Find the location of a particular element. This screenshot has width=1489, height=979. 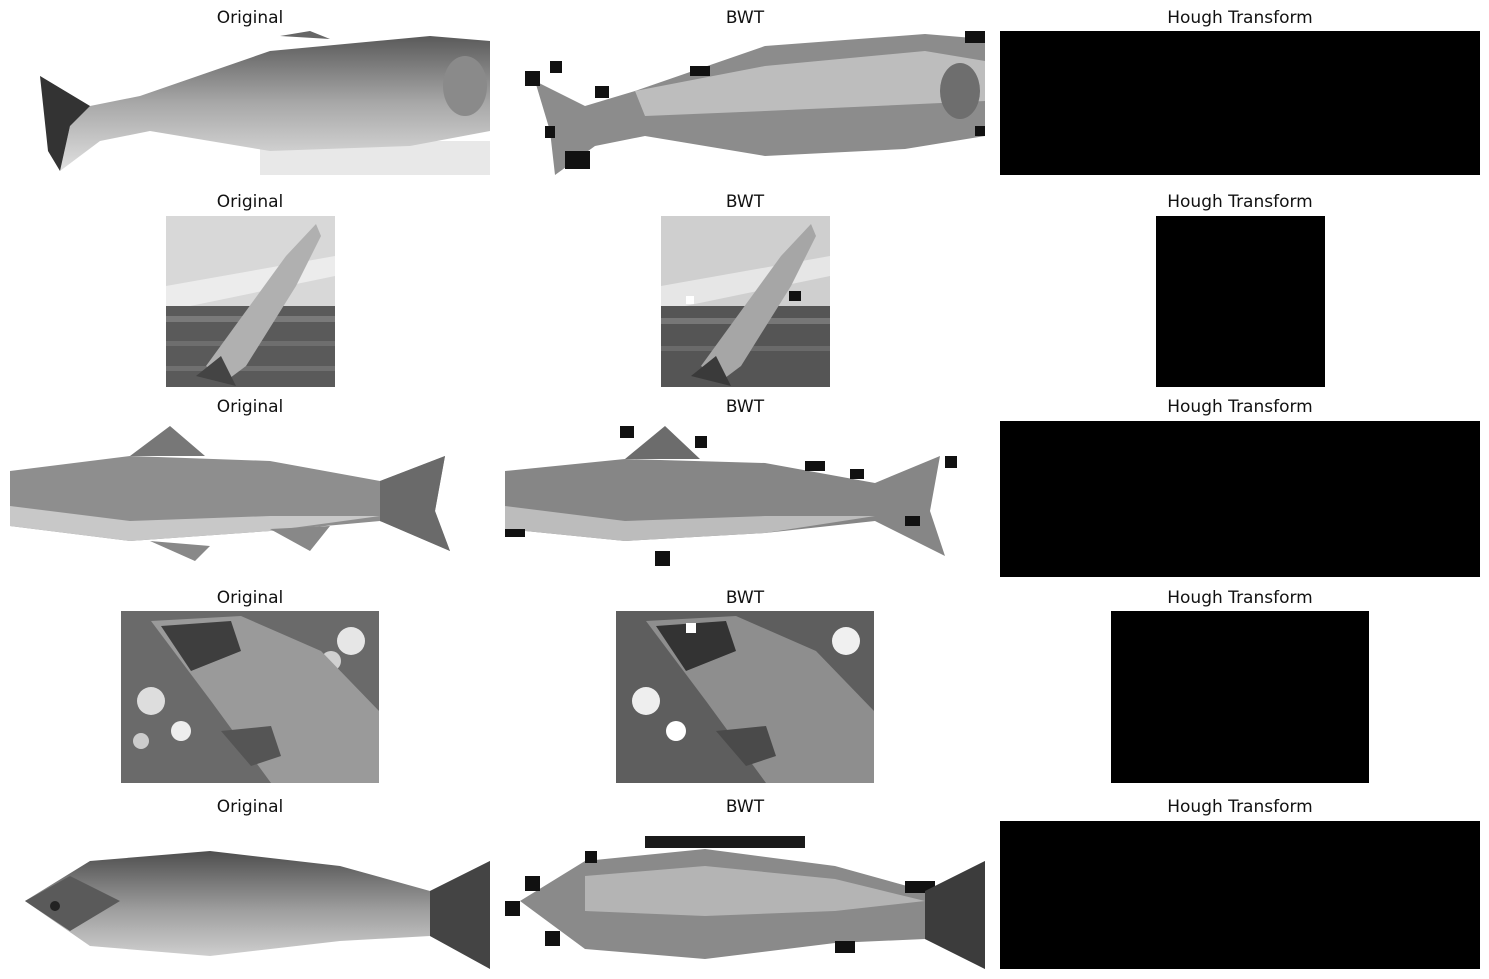

row4-bwt-title: BWT is located at coordinates (745, 598).